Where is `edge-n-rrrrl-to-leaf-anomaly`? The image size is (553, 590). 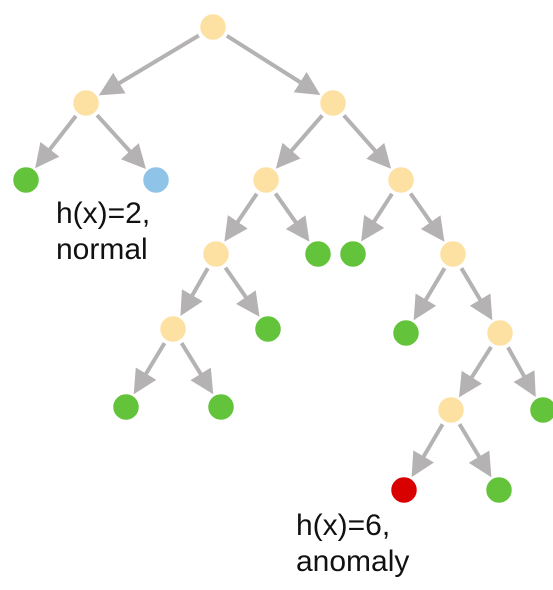
edge-n-rrrrl-to-leaf-anomaly is located at coordinates (428, 450).